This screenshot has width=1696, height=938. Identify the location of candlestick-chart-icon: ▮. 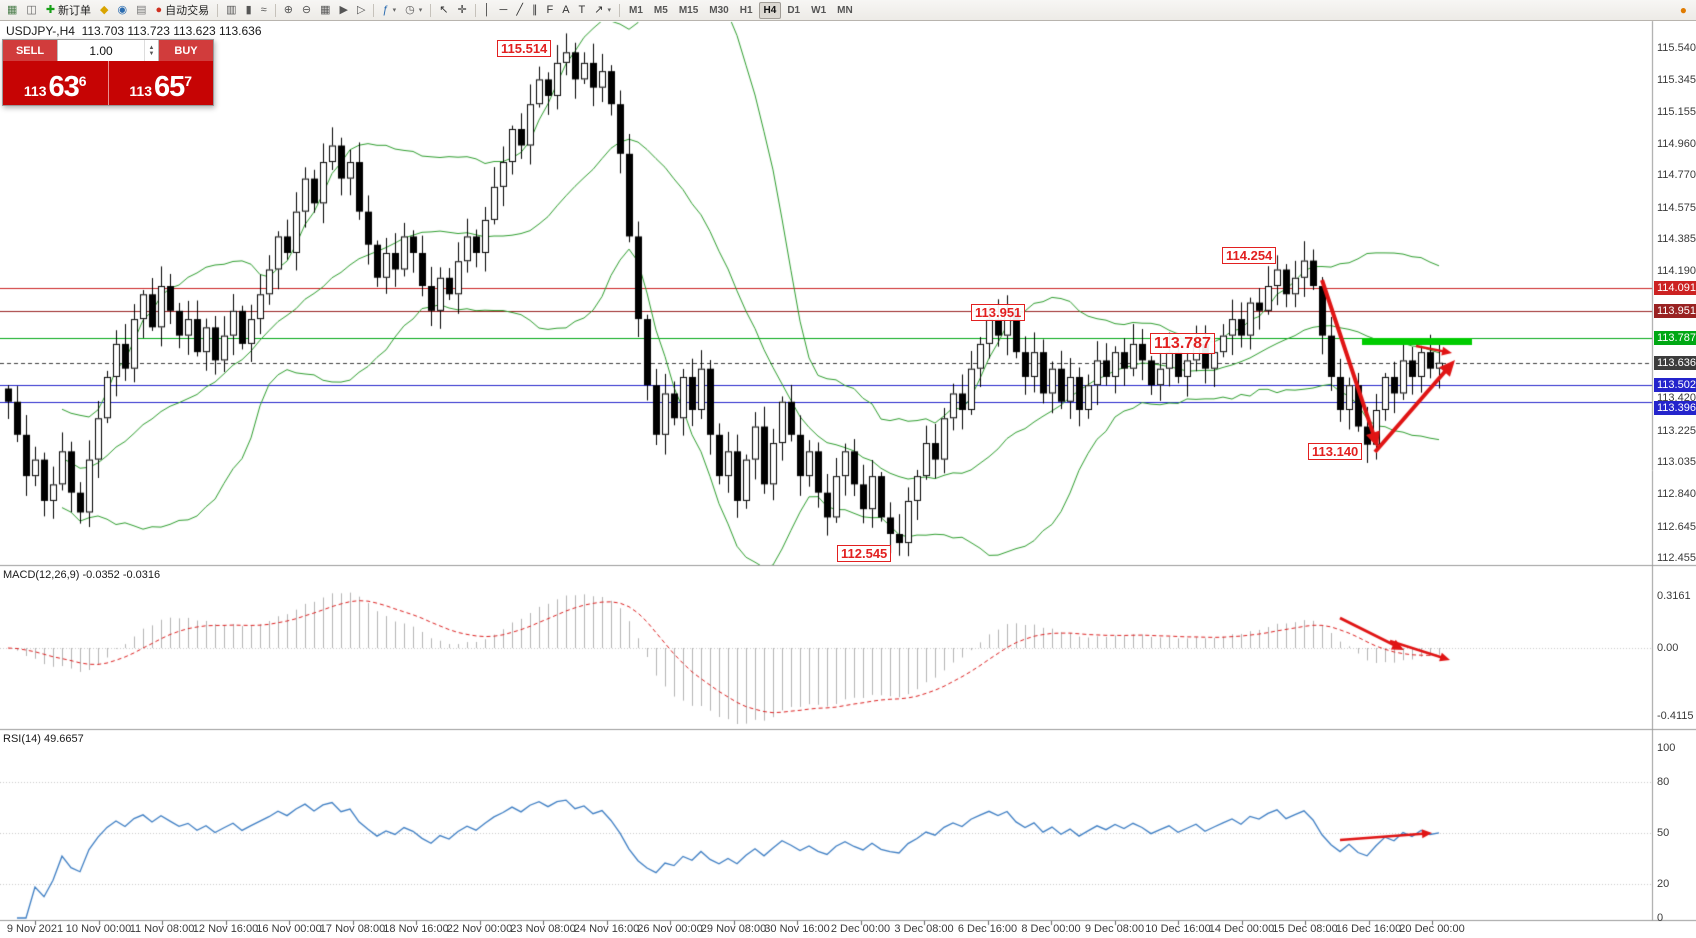
(249, 10).